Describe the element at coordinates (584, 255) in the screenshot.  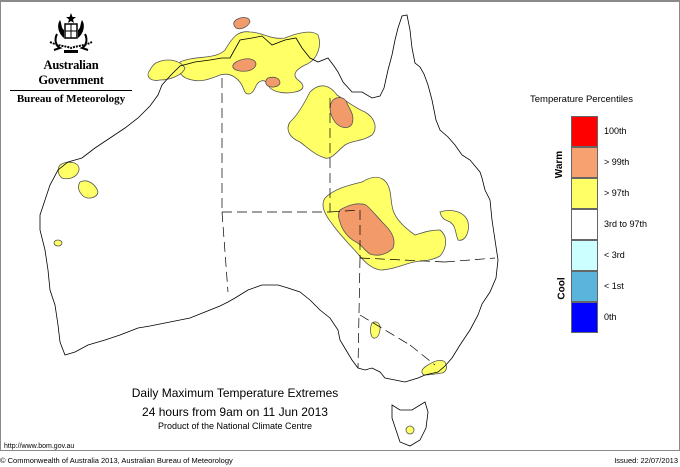
I see `legend-swatch-3rd` at that location.